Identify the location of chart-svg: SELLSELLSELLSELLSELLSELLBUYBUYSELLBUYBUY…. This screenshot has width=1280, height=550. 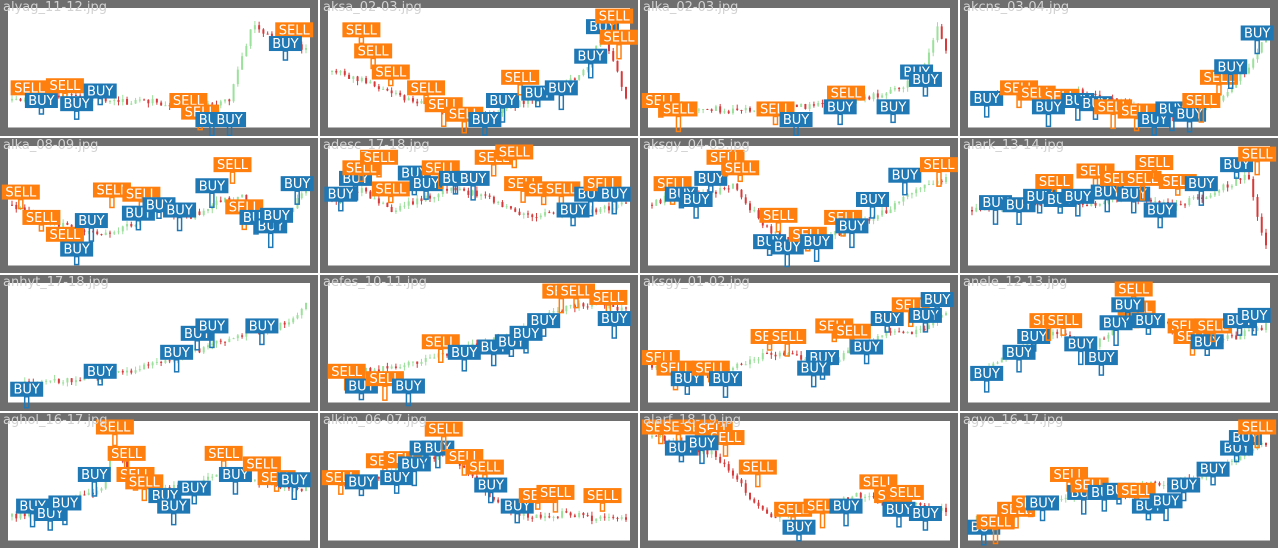
(483, 72).